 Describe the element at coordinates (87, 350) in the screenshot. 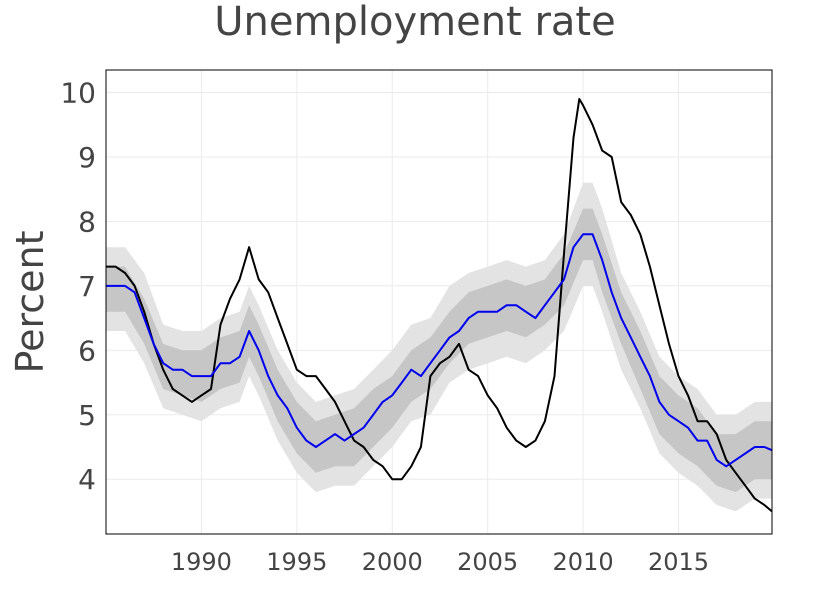

I see `y-tick-label-6: 6` at that location.